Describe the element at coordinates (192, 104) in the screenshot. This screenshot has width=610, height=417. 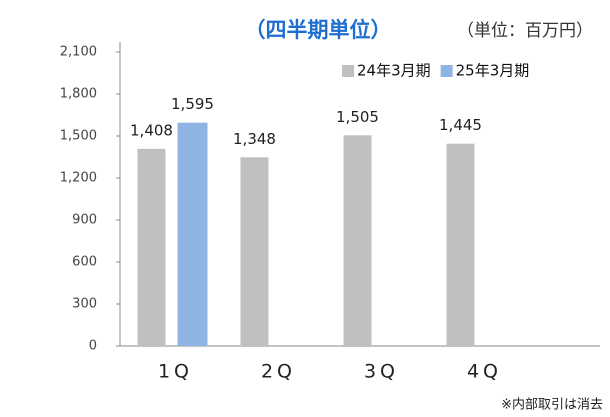
I see `value-label: 1,595` at that location.